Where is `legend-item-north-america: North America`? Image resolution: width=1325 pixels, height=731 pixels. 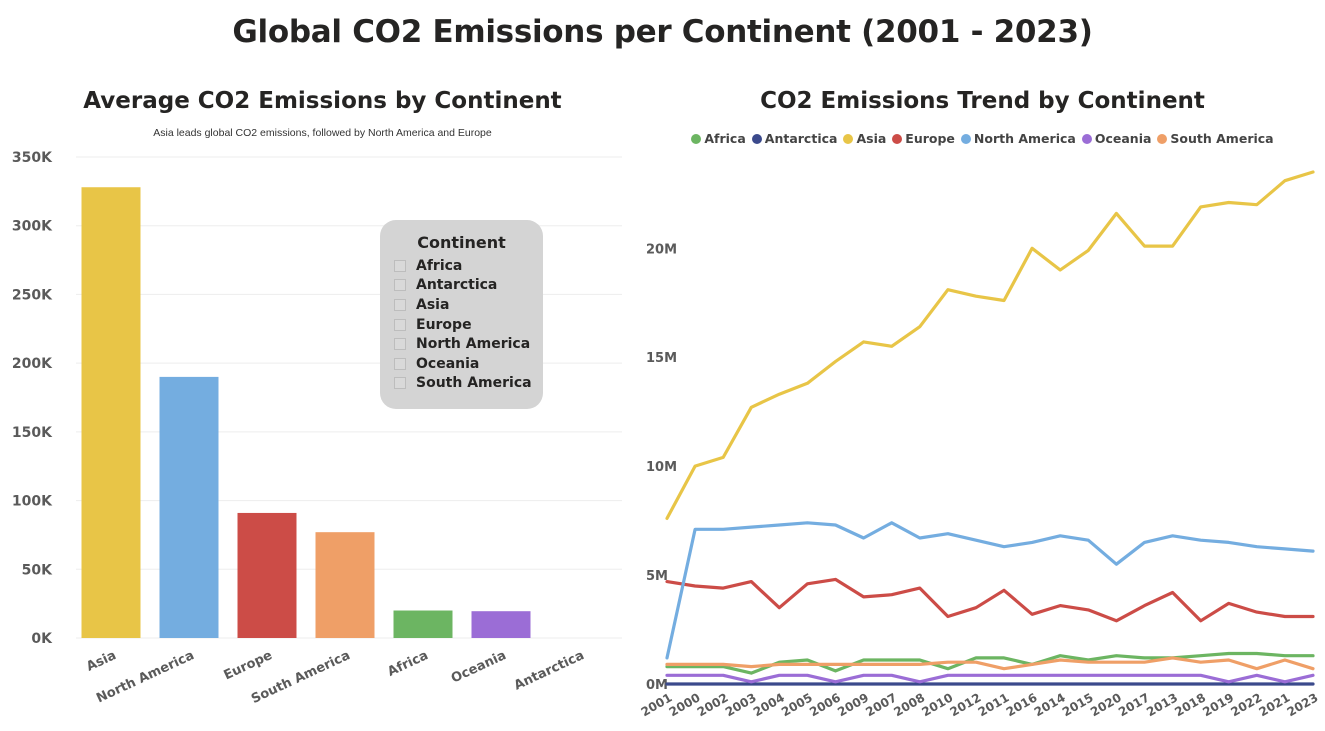
legend-item-north-america: North America is located at coordinates (1018, 138).